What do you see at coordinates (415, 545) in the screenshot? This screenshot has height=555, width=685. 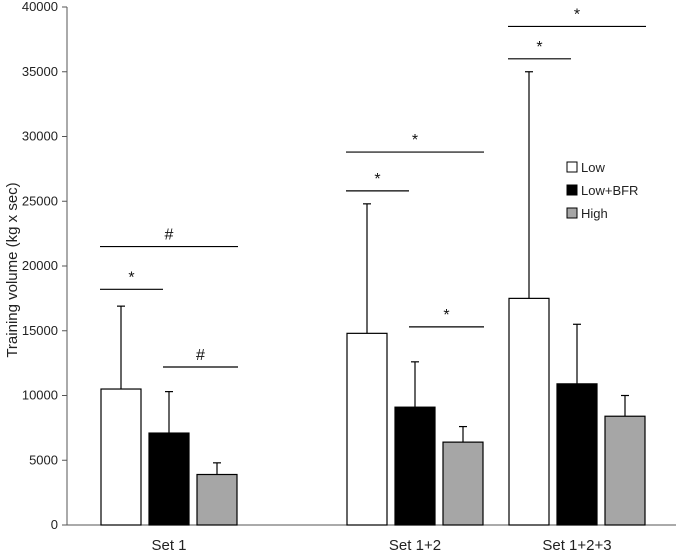 I see `category-label: Set 1+2` at bounding box center [415, 545].